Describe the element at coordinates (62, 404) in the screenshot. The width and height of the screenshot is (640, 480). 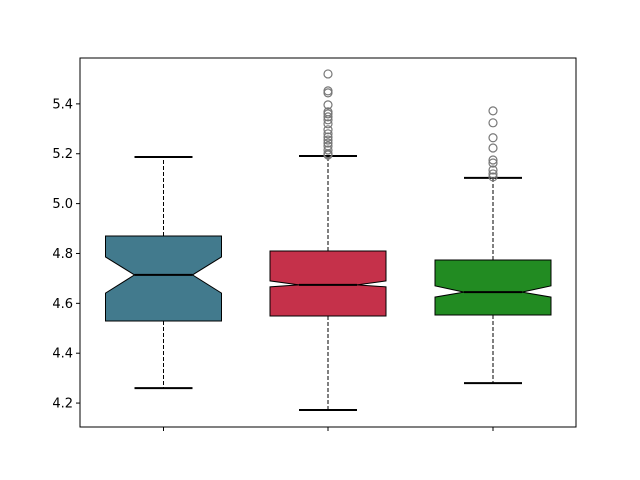
I see `y-tick-label: 4.2` at that location.